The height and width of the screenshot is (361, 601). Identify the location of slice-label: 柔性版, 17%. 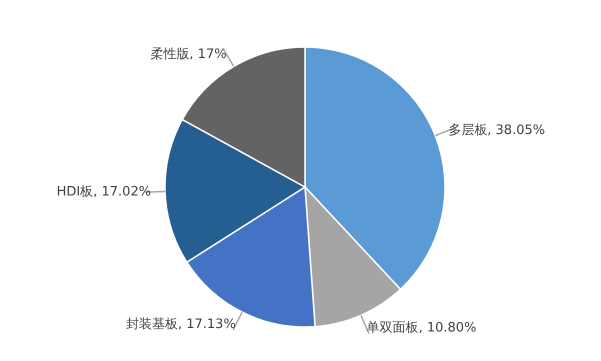
(188, 54).